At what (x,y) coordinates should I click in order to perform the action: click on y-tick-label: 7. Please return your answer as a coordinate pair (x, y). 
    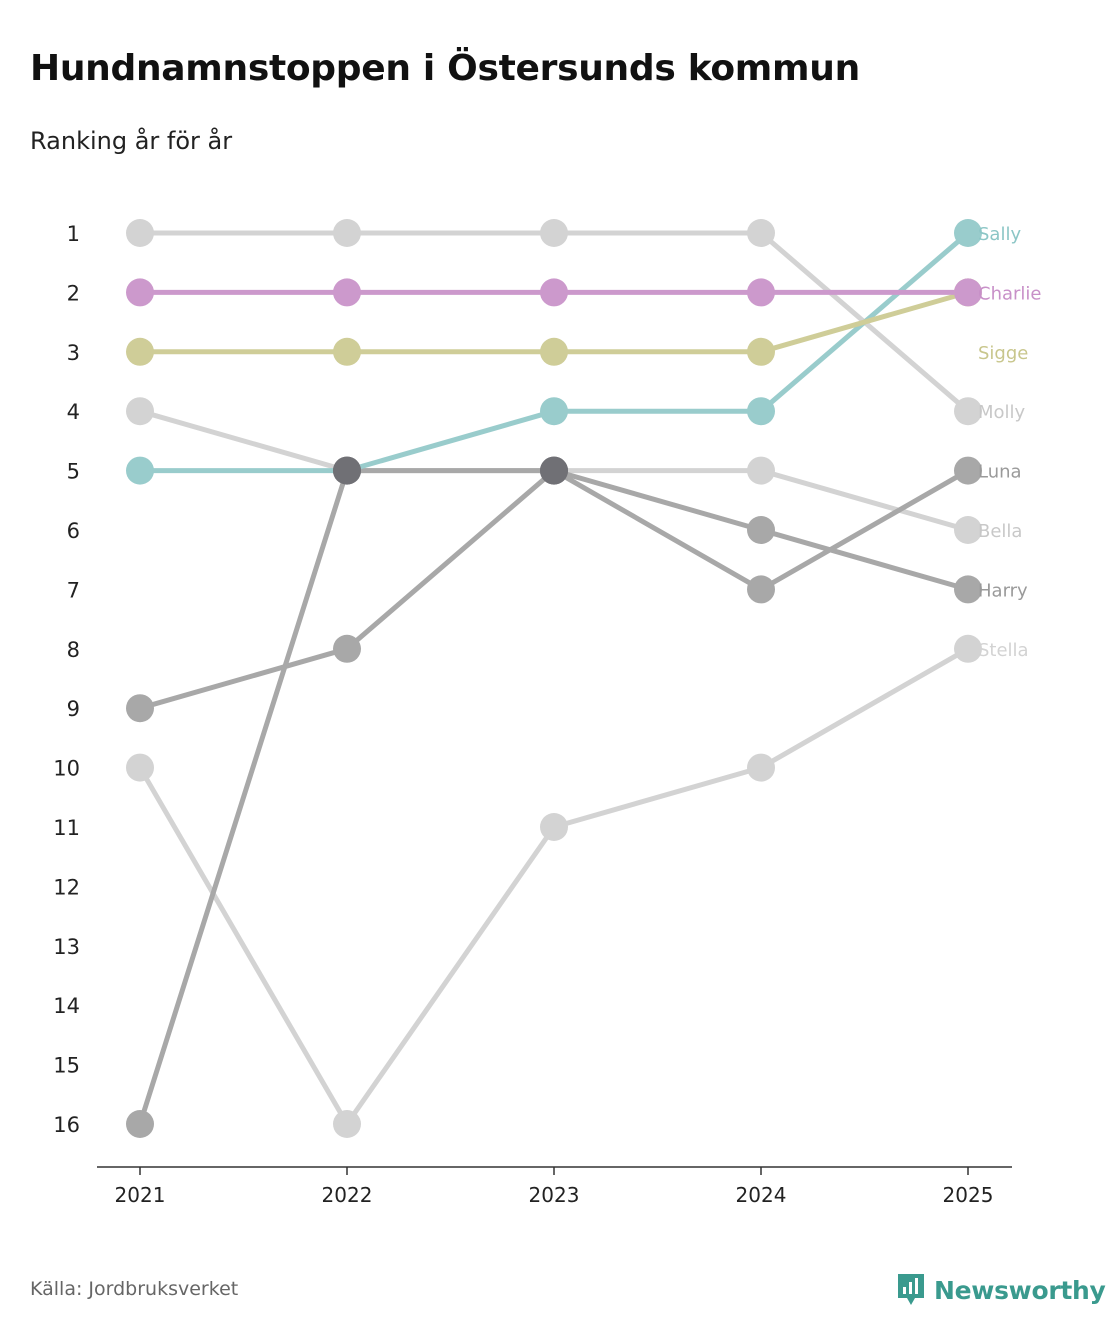
    Looking at the image, I should click on (73, 590).